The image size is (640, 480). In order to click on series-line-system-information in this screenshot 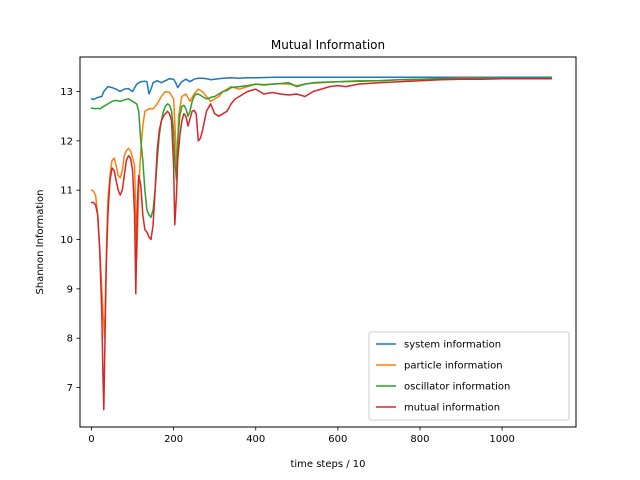, I will do `click(321, 88)`.